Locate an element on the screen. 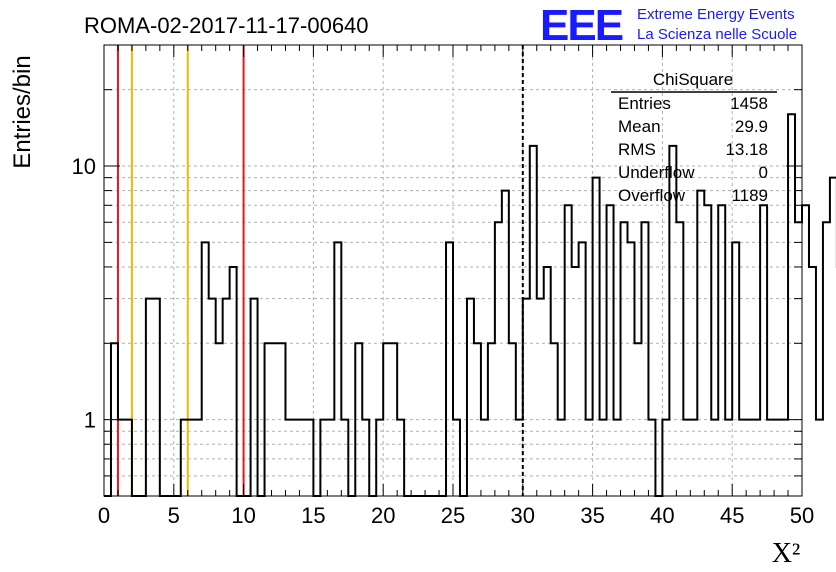 Image resolution: width=836 pixels, height=572 pixels. logo-line1: Extreme Energy Events is located at coordinates (716, 14).